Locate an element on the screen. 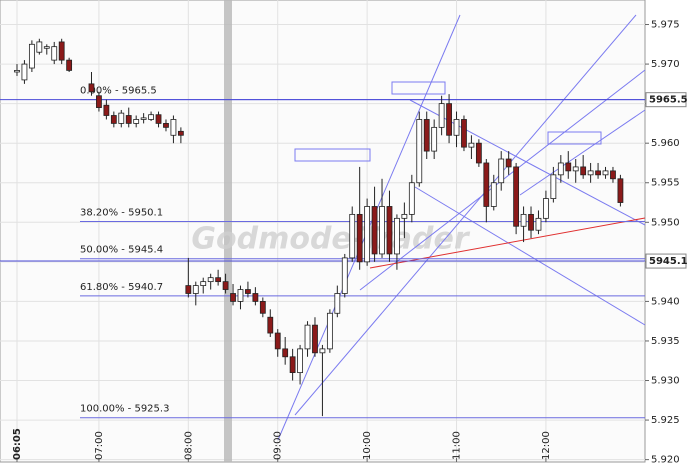 This screenshot has width=687, height=468. price-marker-label: 5965.5 is located at coordinates (668, 100).